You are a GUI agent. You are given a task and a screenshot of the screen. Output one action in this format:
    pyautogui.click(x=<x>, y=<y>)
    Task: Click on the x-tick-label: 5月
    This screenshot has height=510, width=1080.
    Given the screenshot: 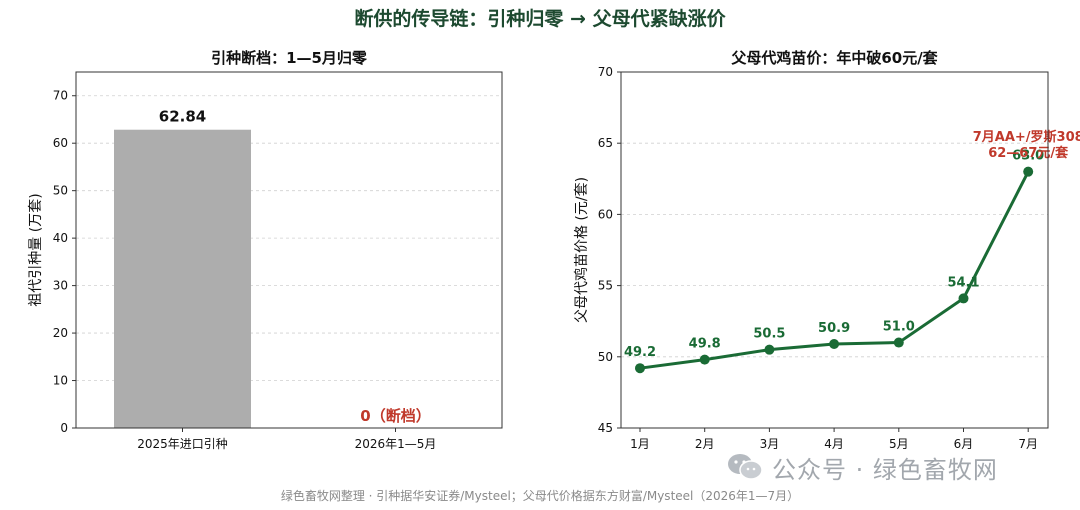 What is the action you would take?
    pyautogui.click(x=899, y=444)
    